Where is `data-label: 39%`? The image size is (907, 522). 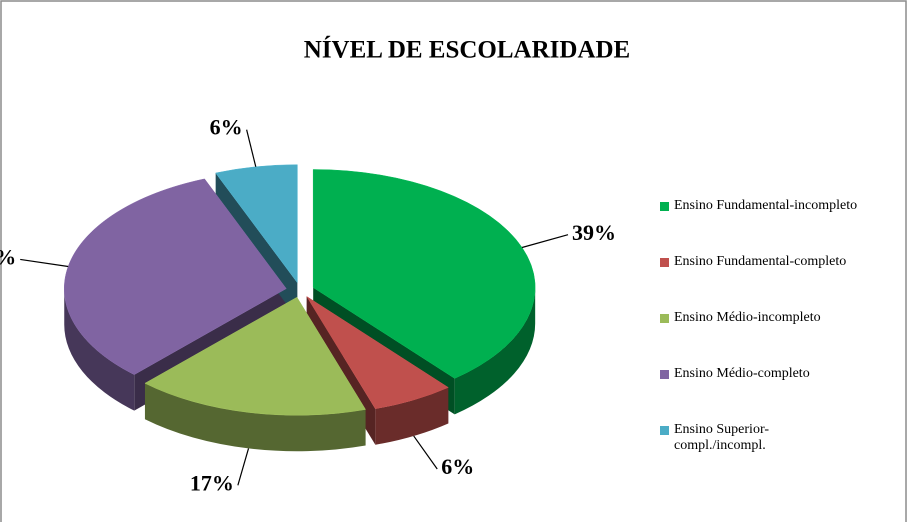
data-label: 39% is located at coordinates (594, 232).